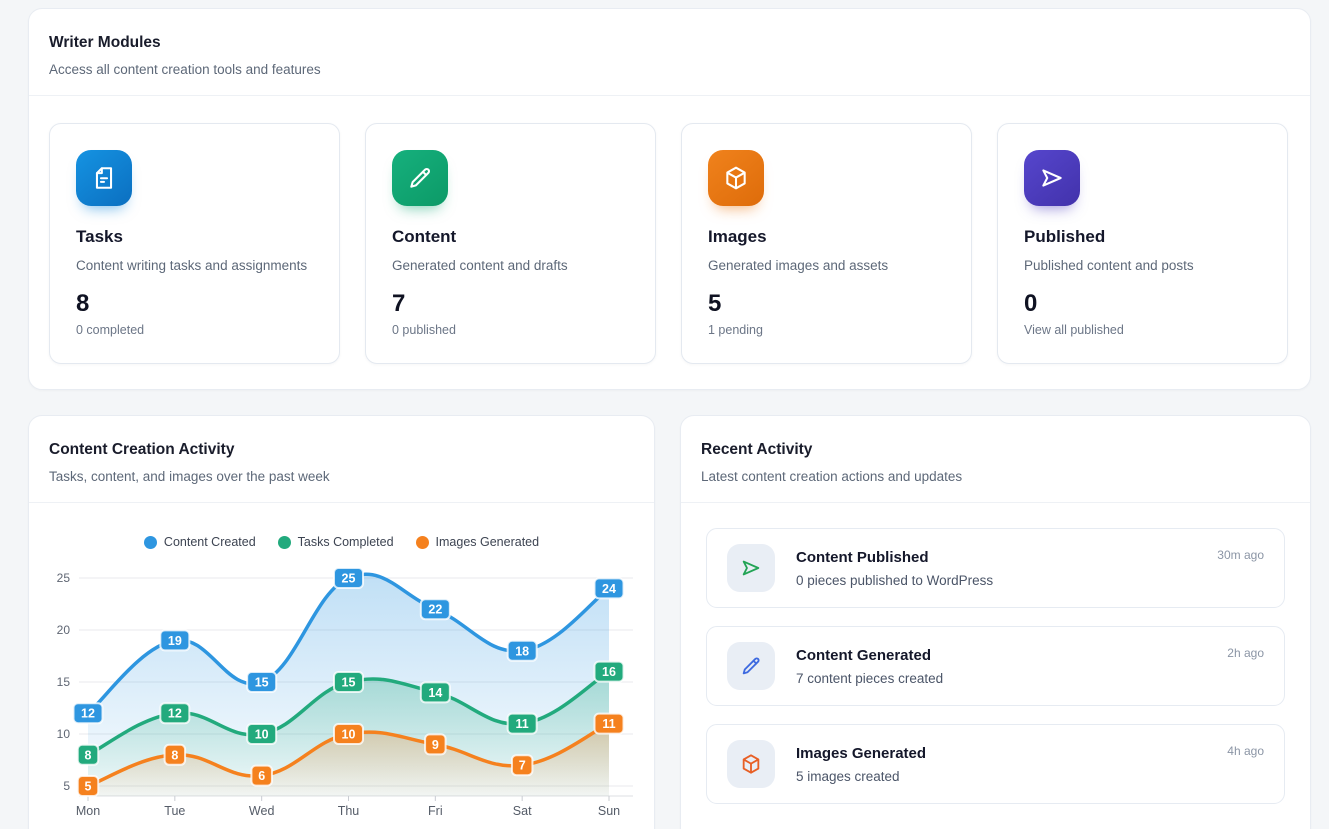 The width and height of the screenshot is (1329, 829). What do you see at coordinates (1245, 751) in the screenshot?
I see `activity-item-timestamp: 4h ago` at bounding box center [1245, 751].